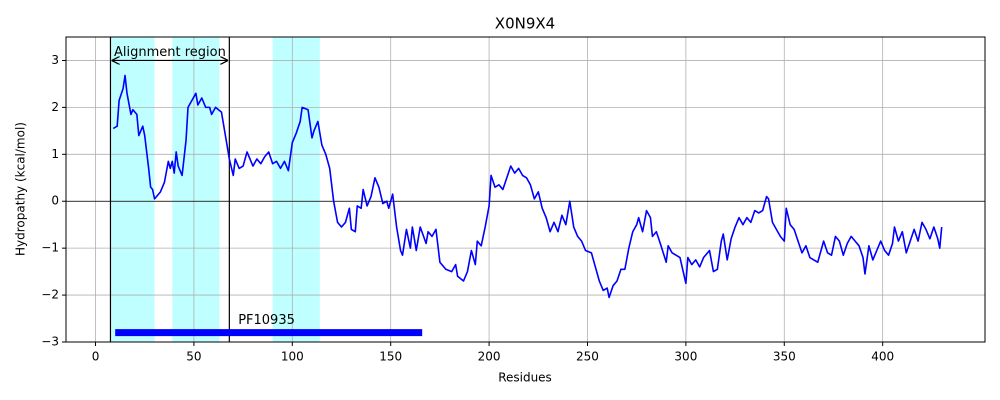  I want to click on x-tick-label: 150, so click(390, 357).